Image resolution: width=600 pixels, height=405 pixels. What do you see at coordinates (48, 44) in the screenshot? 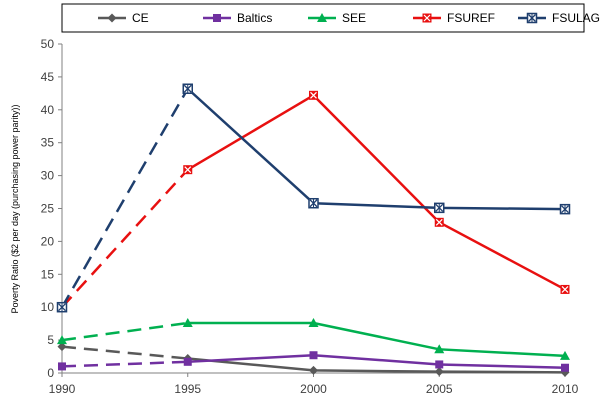
I see `y-tick-label: 50` at bounding box center [48, 44].